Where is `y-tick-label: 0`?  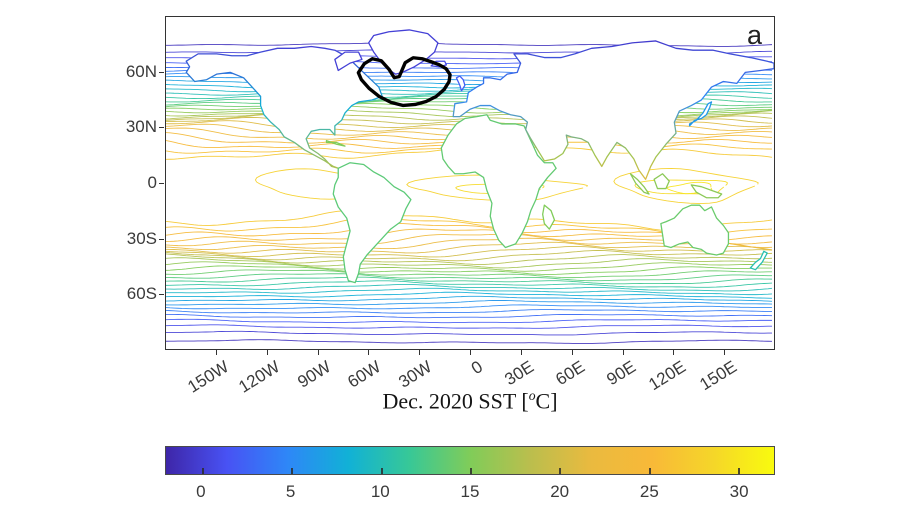
y-tick-label: 0 is located at coordinates (152, 182).